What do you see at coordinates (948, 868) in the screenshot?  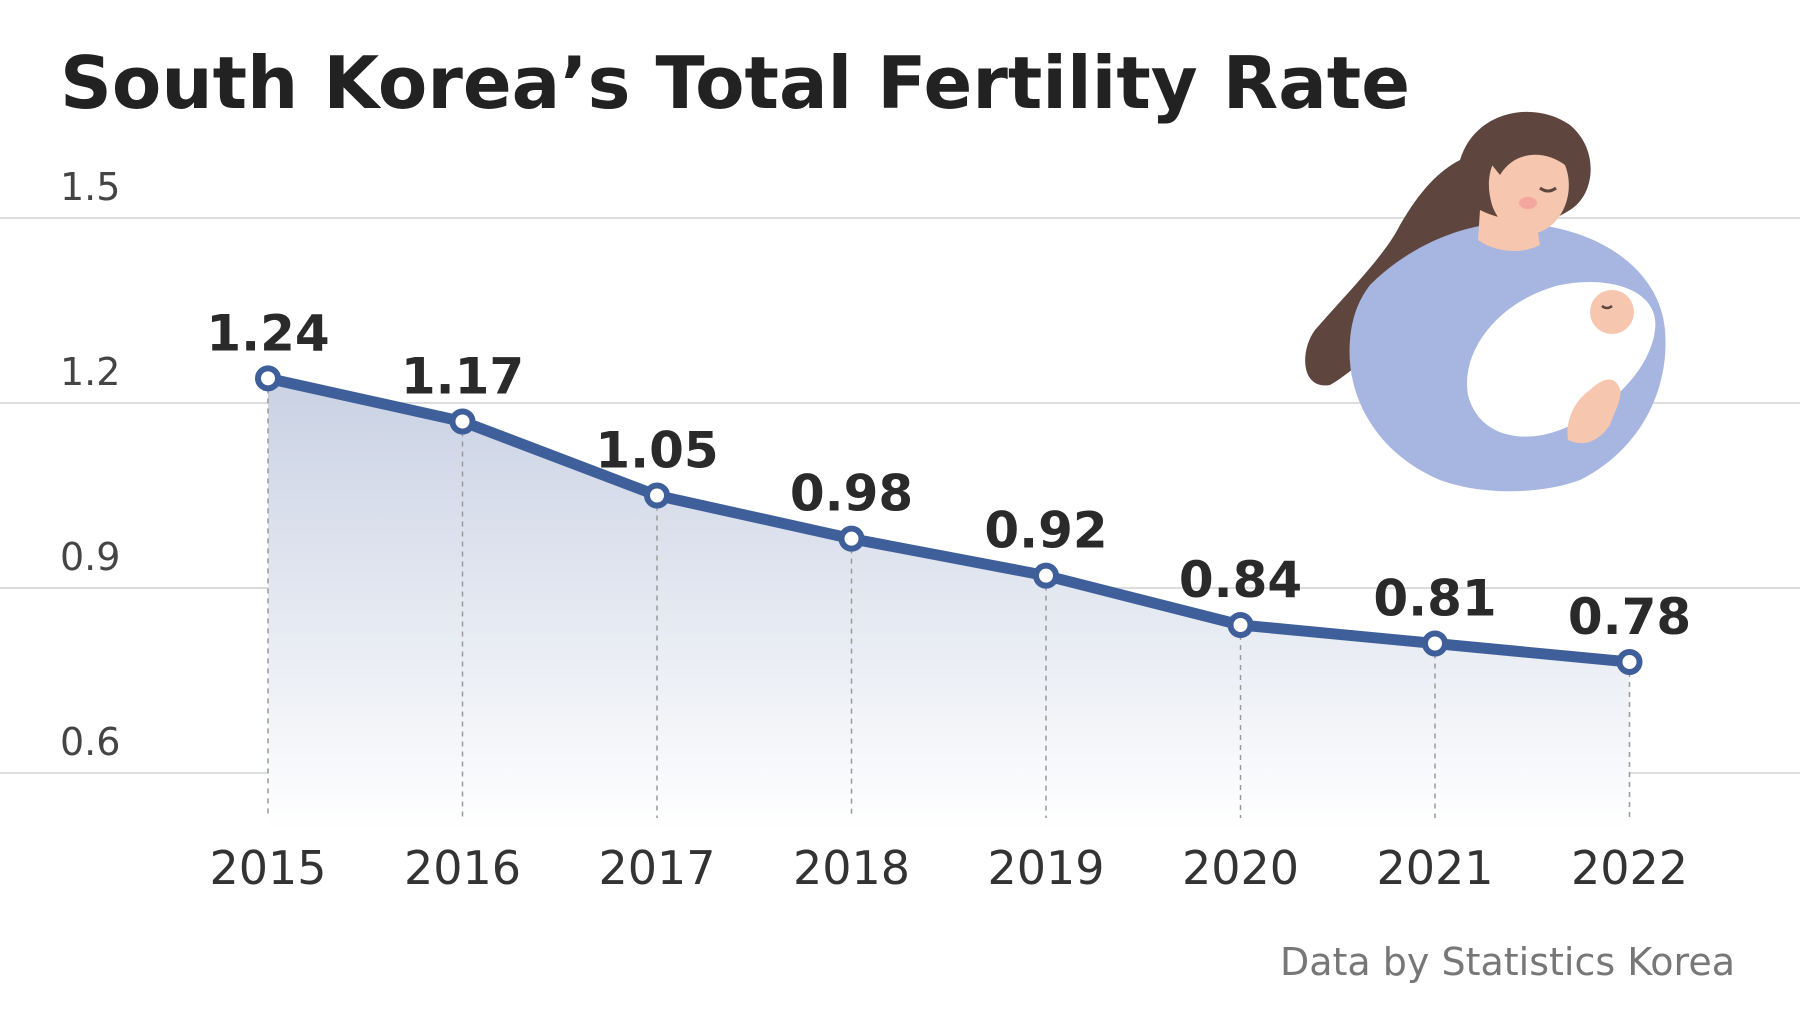 I see `x-axis-ticks: 2015 2016 2017 2018 2019 2020 2021 2022` at bounding box center [948, 868].